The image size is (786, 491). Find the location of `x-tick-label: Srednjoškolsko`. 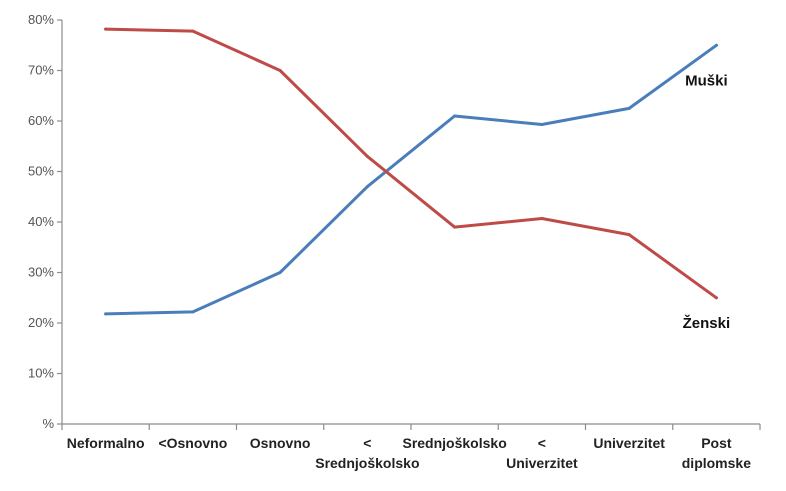

x-tick-label: Srednjoškolsko is located at coordinates (454, 443).